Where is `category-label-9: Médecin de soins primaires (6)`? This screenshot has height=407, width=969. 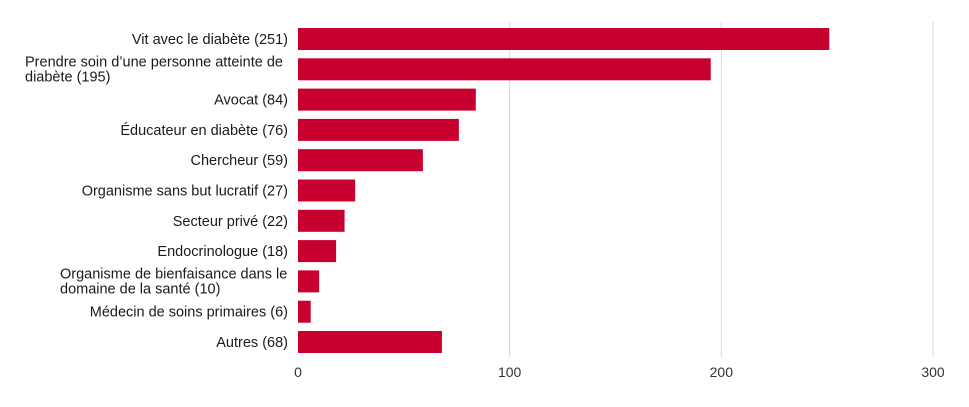
category-label-9: Médecin de soins primaires (6) is located at coordinates (189, 313).